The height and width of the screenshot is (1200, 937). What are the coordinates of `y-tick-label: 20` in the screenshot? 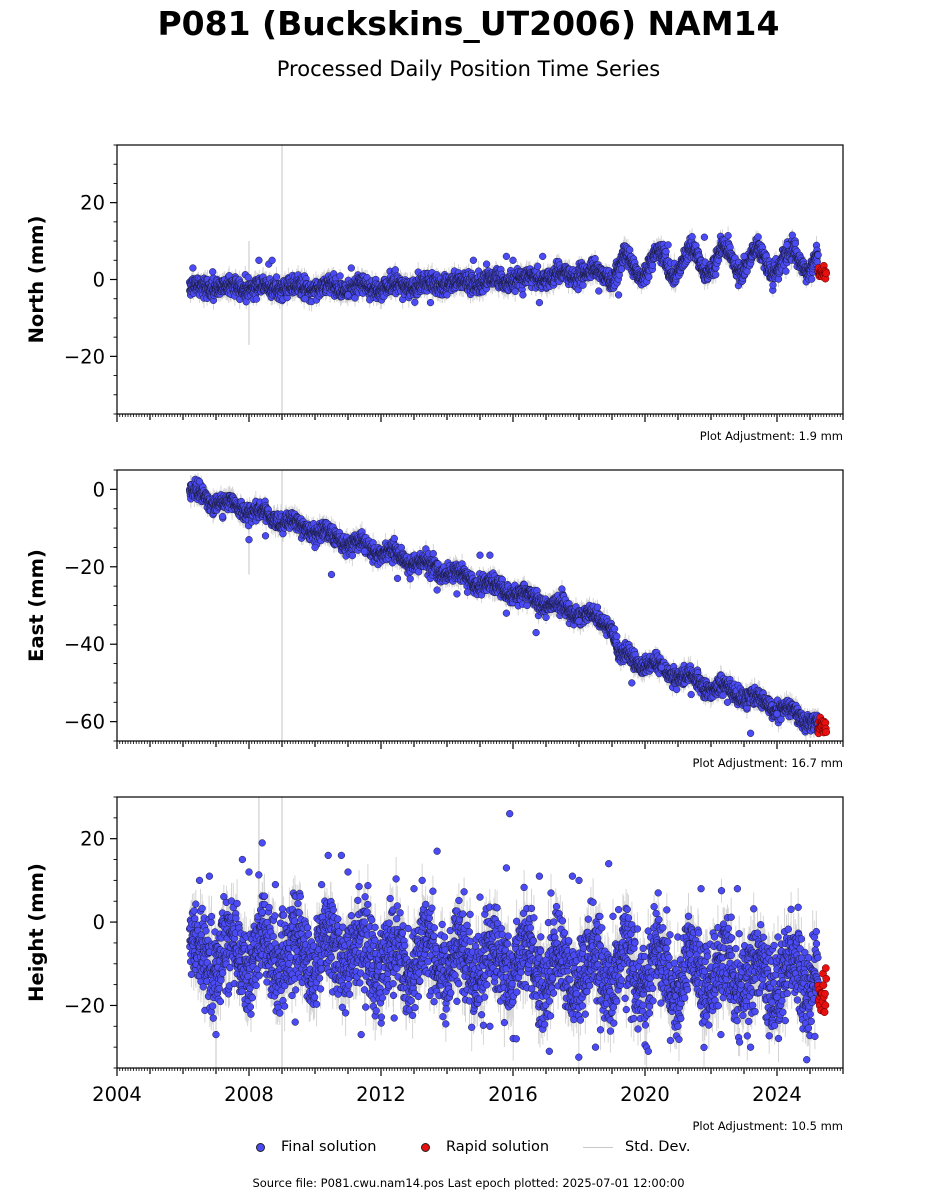 It's located at (92, 203).